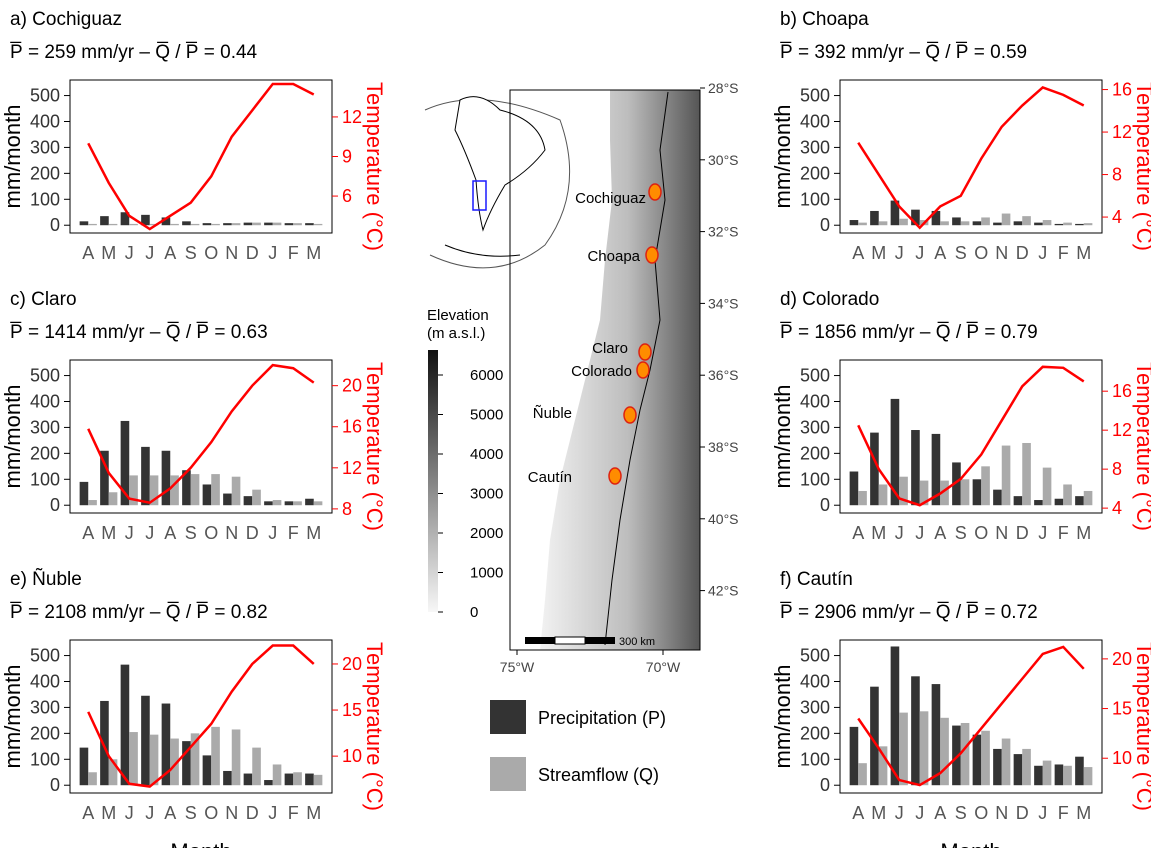 The height and width of the screenshot is (853, 1151). Describe the element at coordinates (200, 843) in the screenshot. I see `x-axis-label: Month` at that location.